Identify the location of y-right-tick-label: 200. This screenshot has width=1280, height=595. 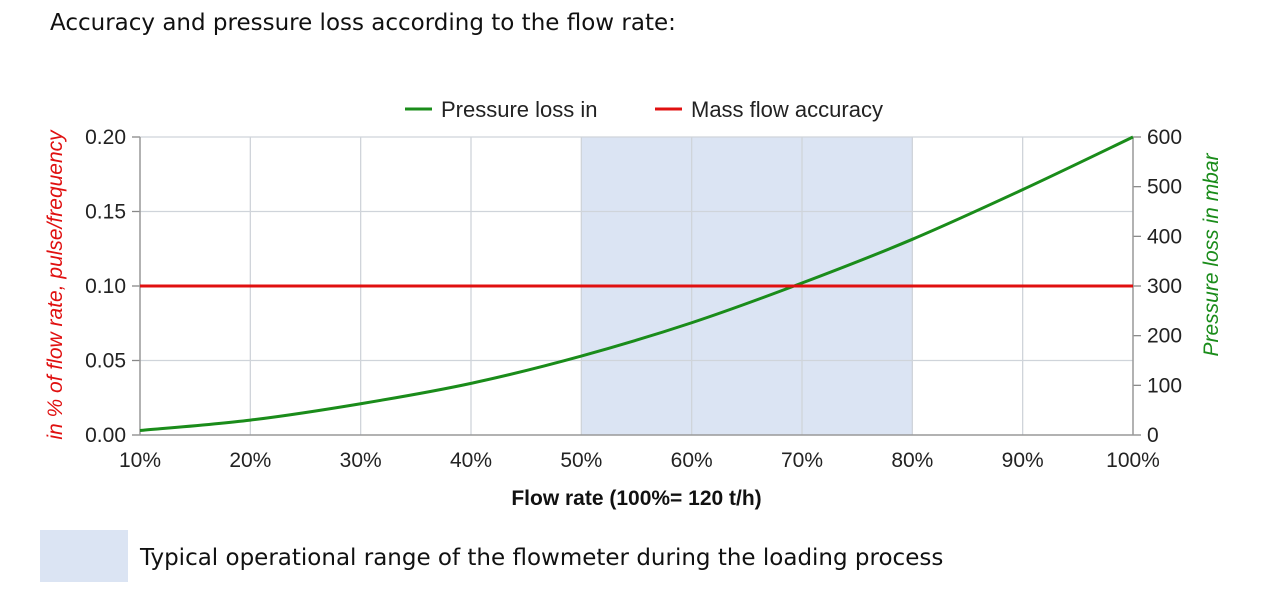
(1164, 336).